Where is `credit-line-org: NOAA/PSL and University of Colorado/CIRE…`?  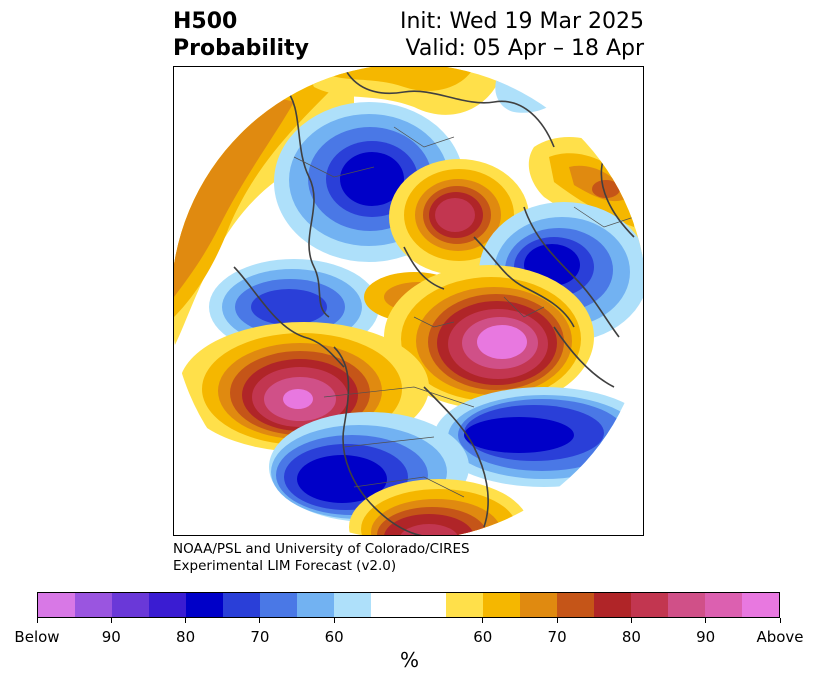
credit-line-org: NOAA/PSL and University of Colorado/CIRE… is located at coordinates (321, 549).